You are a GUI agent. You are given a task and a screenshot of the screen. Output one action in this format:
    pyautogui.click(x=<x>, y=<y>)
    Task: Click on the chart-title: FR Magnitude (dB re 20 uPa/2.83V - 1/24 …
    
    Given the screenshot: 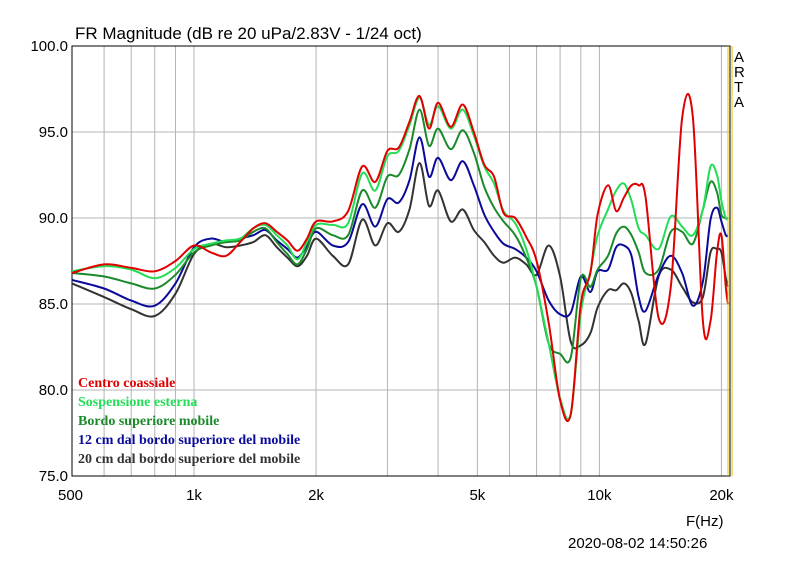 What is the action you would take?
    pyautogui.click(x=248, y=33)
    